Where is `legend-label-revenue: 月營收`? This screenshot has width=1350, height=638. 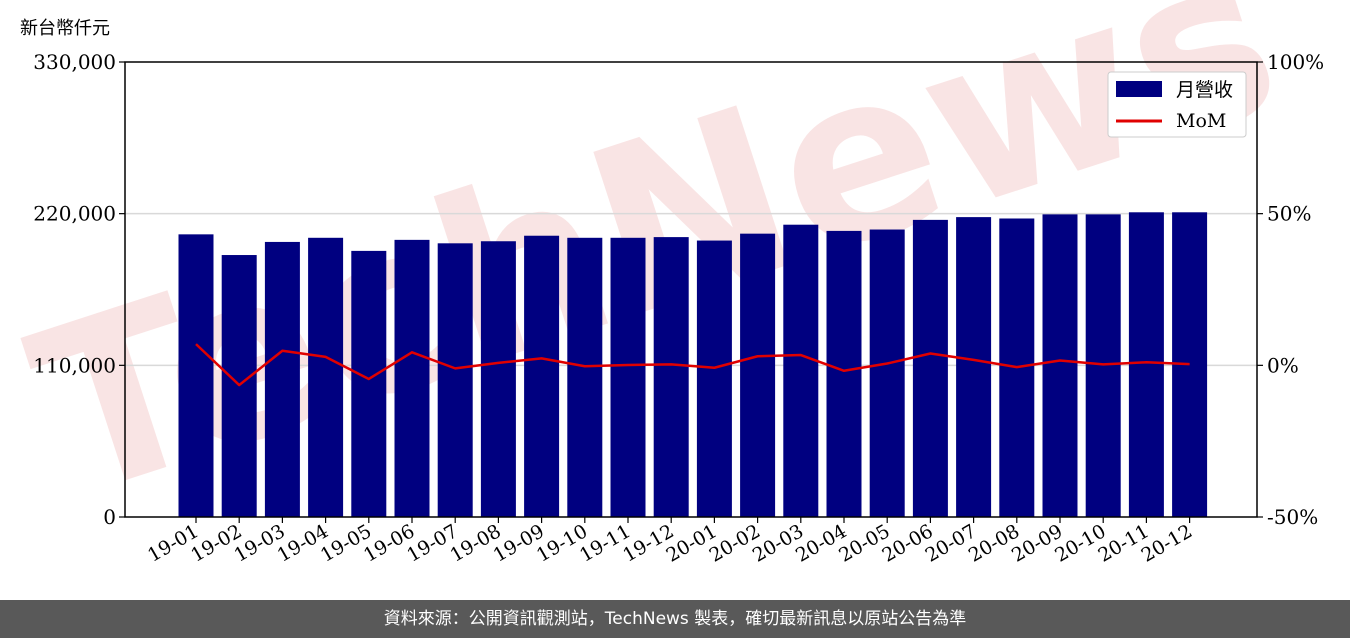
legend-label-revenue: 月營收 is located at coordinates (1204, 90).